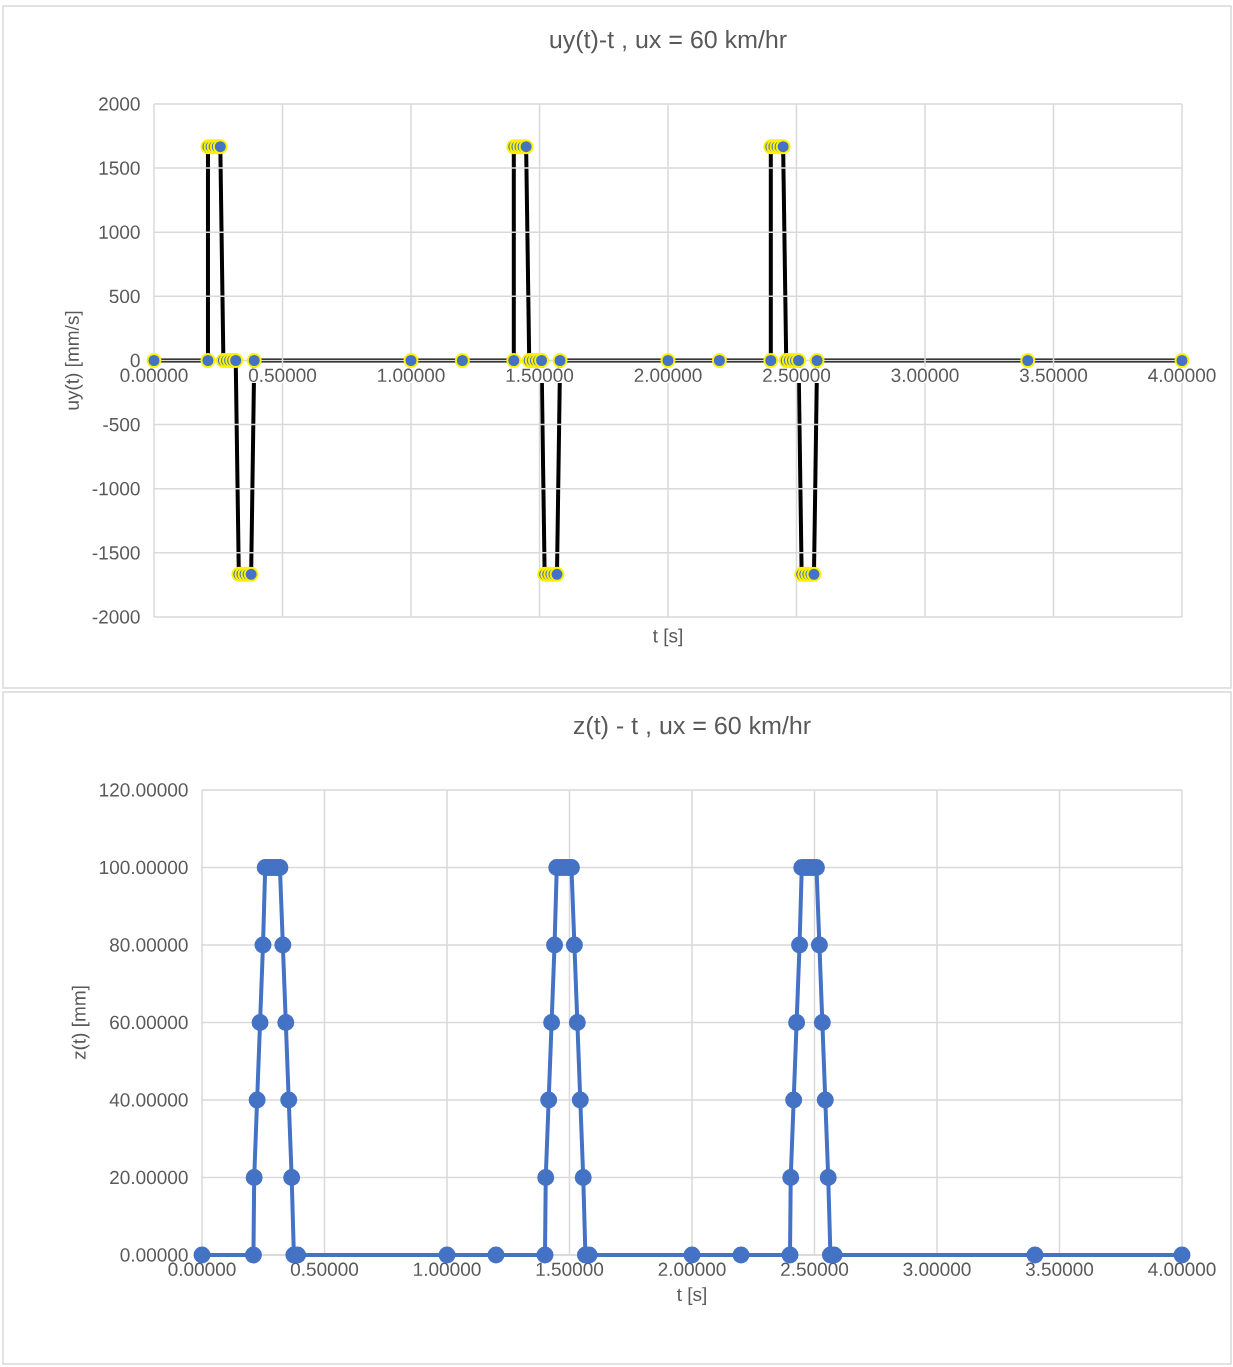 Image resolution: width=1233 pixels, height=1367 pixels. Describe the element at coordinates (144, 867) in the screenshot. I see `y-tick-label: 100.00000` at that location.